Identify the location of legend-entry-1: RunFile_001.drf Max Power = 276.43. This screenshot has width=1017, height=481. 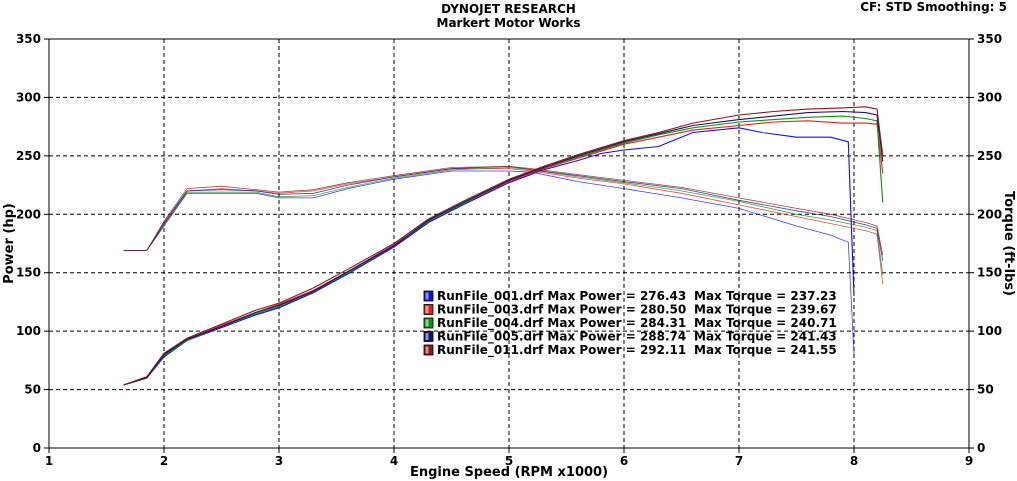
(561, 296).